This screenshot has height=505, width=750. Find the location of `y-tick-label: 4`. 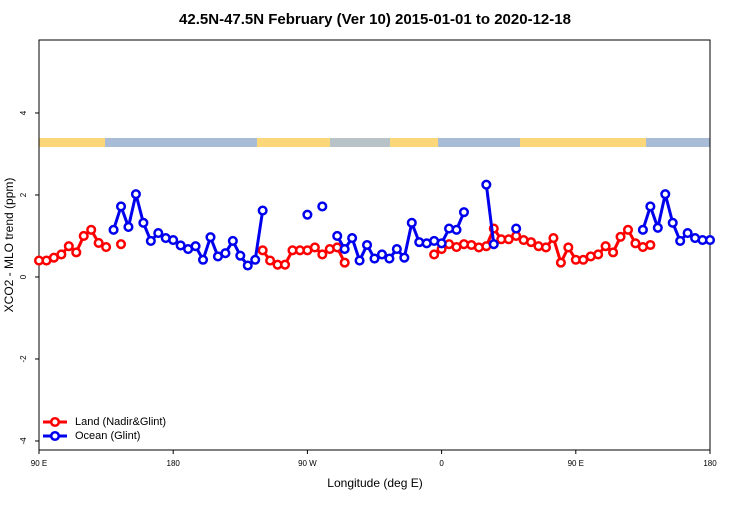

y-tick-label: 4 is located at coordinates (23, 112).